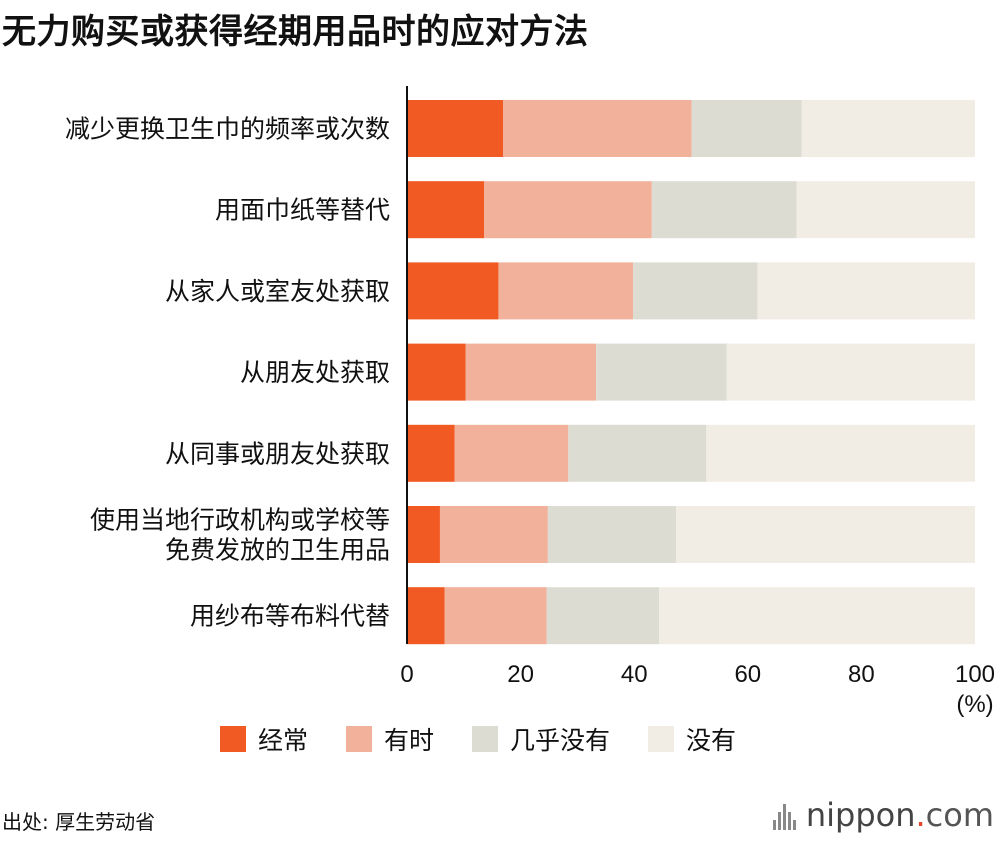 The height and width of the screenshot is (842, 1000). Describe the element at coordinates (959, 815) in the screenshot. I see `logo-tld: com` at that location.